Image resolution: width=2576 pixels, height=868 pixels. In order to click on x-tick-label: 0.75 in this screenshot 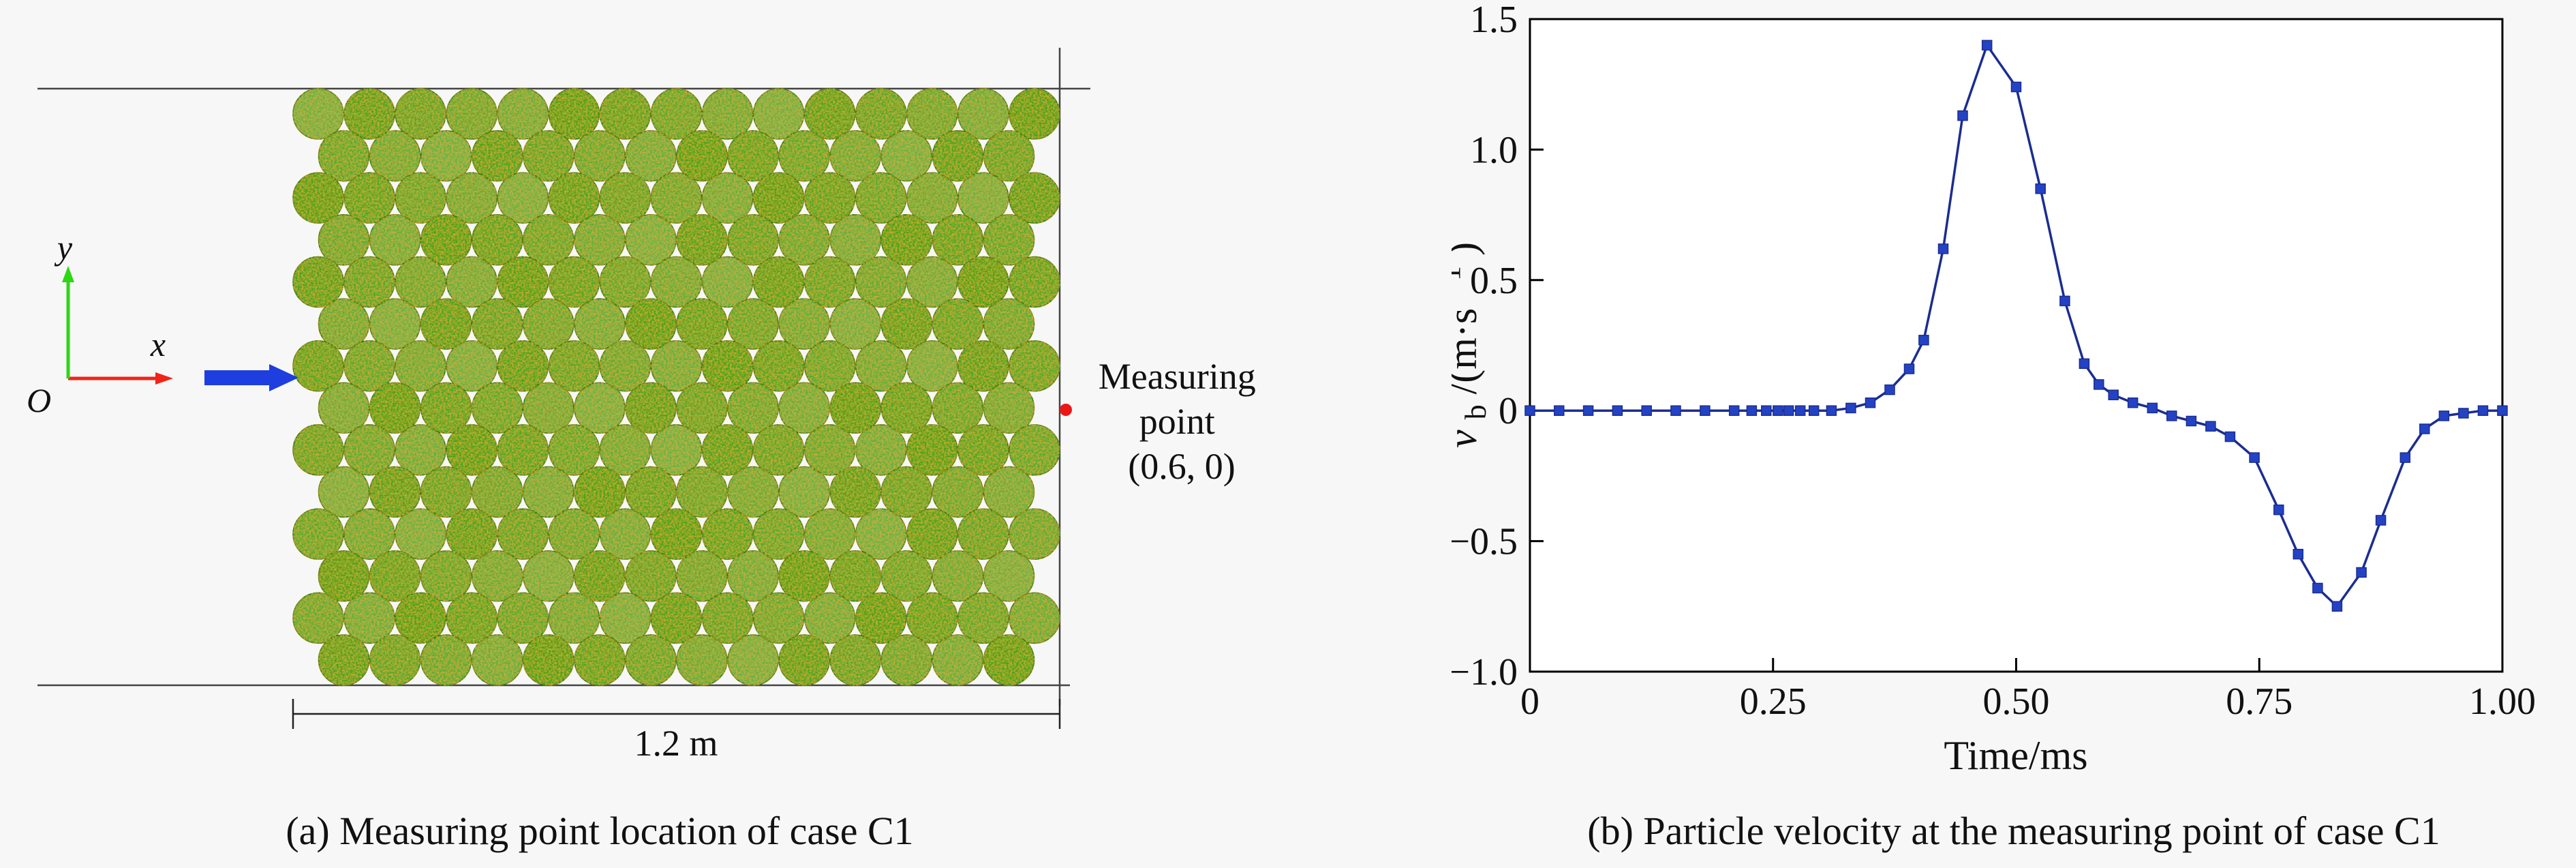, I will do `click(2259, 701)`.